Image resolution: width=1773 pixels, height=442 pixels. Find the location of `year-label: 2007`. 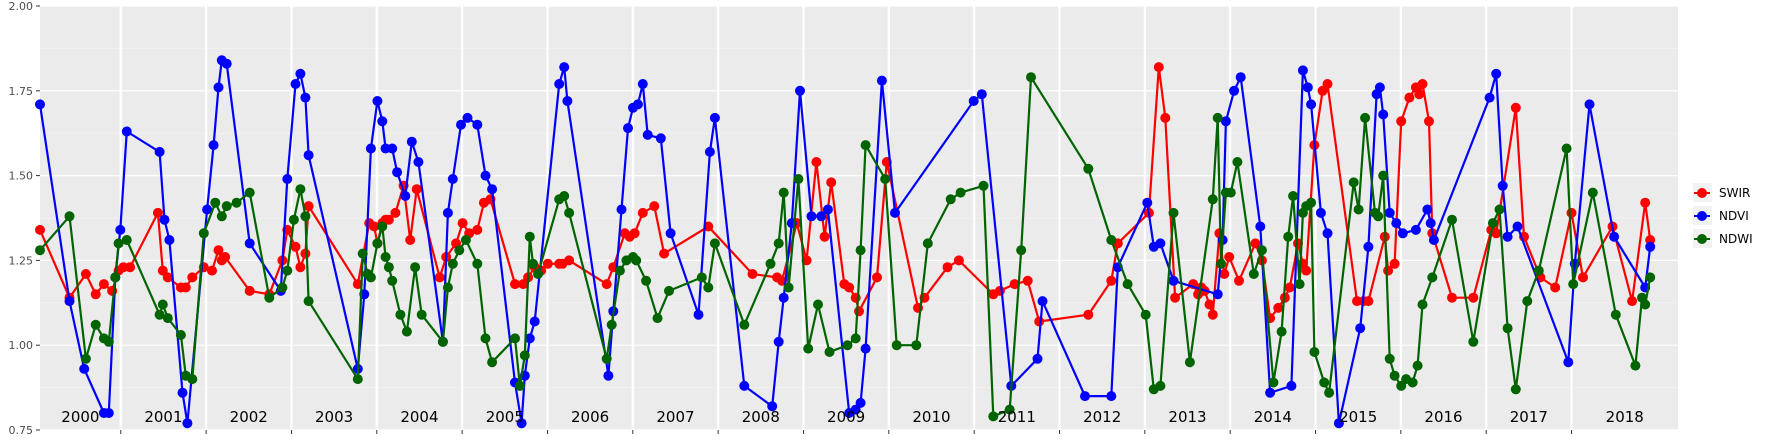

year-label: 2007 is located at coordinates (675, 417).